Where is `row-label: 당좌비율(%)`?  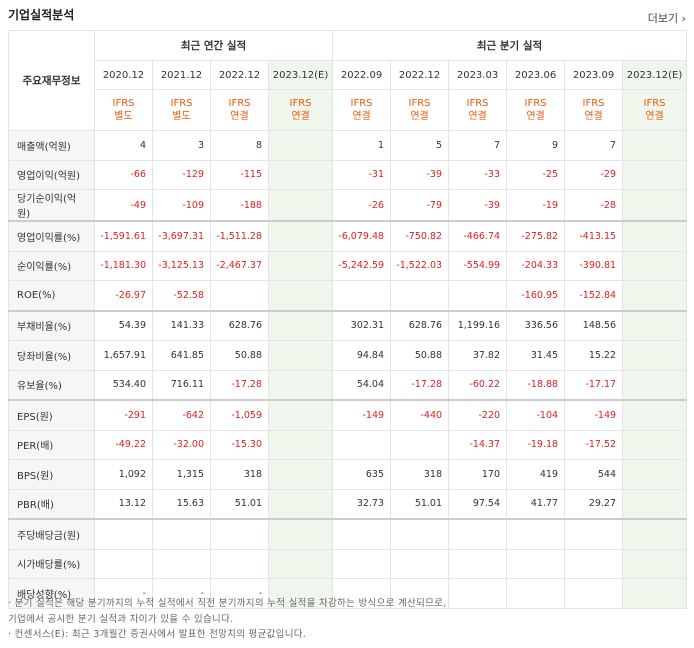 row-label: 당좌비율(%) is located at coordinates (51, 355).